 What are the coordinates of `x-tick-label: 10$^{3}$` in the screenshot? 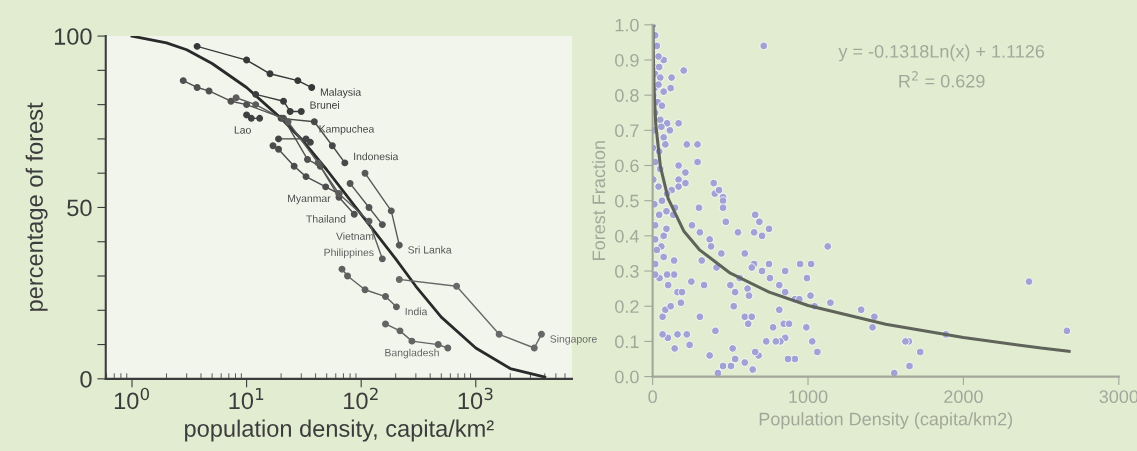 It's located at (475, 398).